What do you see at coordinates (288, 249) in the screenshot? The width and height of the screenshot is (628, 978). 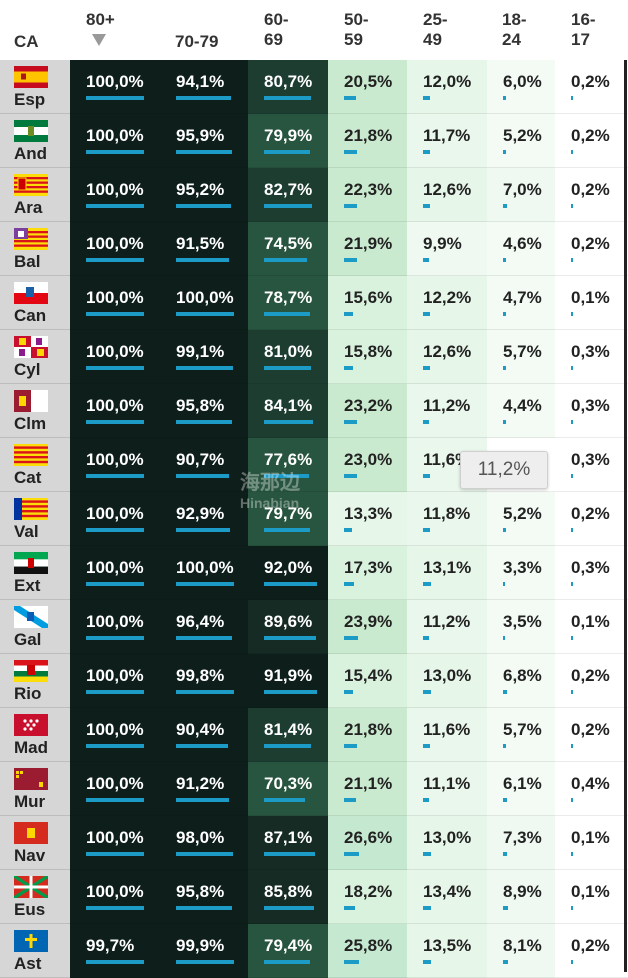 I see `value-cell: 74,5%` at bounding box center [288, 249].